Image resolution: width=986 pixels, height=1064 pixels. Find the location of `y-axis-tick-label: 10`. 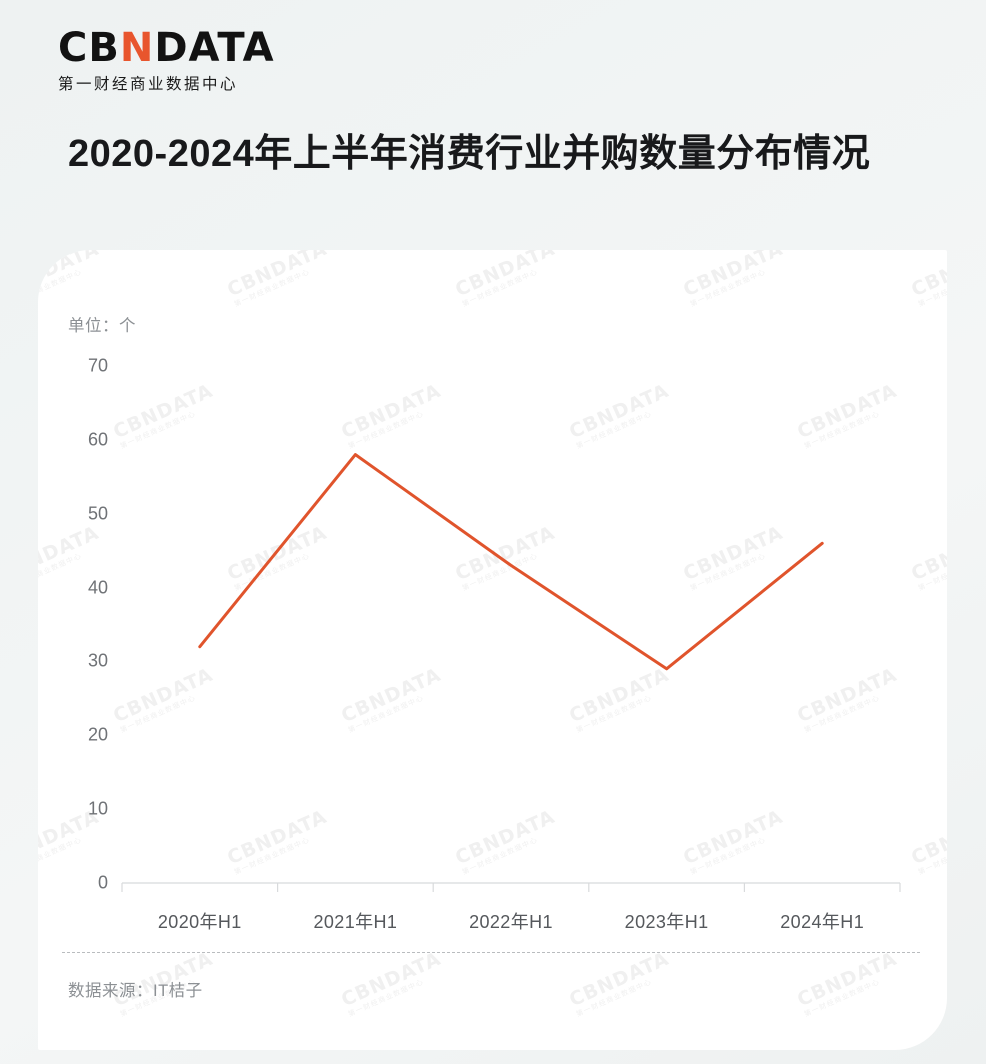

y-axis-tick-label: 10 is located at coordinates (97, 808).